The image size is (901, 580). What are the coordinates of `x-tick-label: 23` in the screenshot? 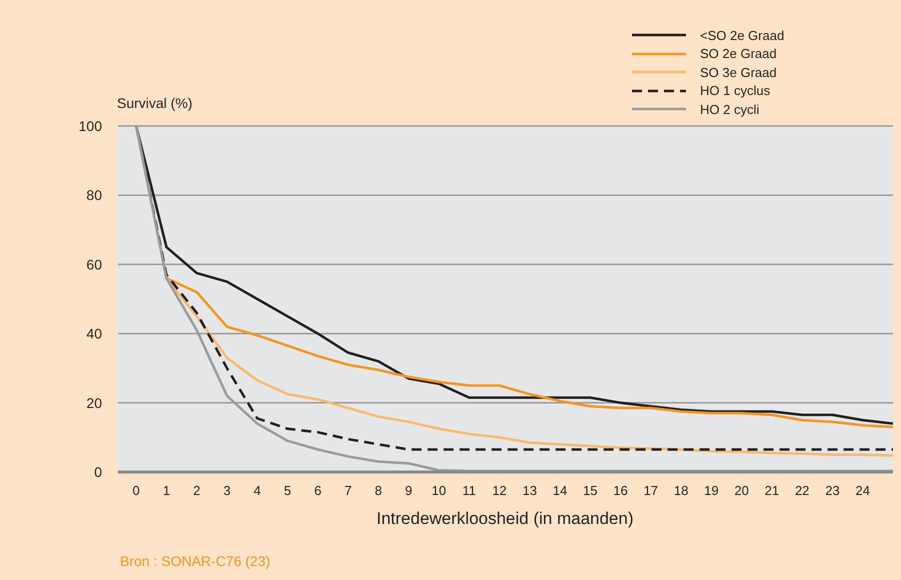 It's located at (832, 490).